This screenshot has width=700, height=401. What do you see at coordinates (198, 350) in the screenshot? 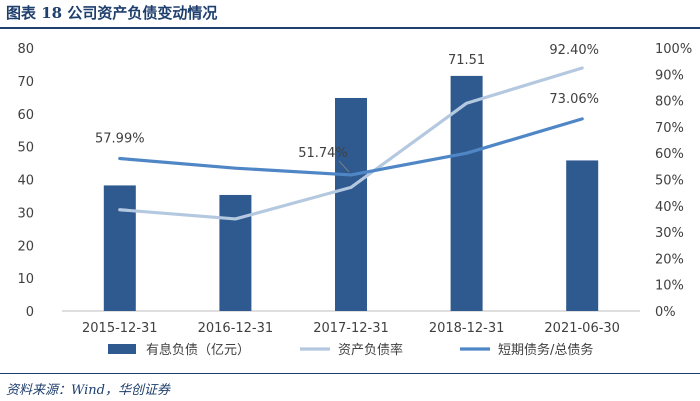
I see `legend-label: 有息负债（亿元）` at bounding box center [198, 350].